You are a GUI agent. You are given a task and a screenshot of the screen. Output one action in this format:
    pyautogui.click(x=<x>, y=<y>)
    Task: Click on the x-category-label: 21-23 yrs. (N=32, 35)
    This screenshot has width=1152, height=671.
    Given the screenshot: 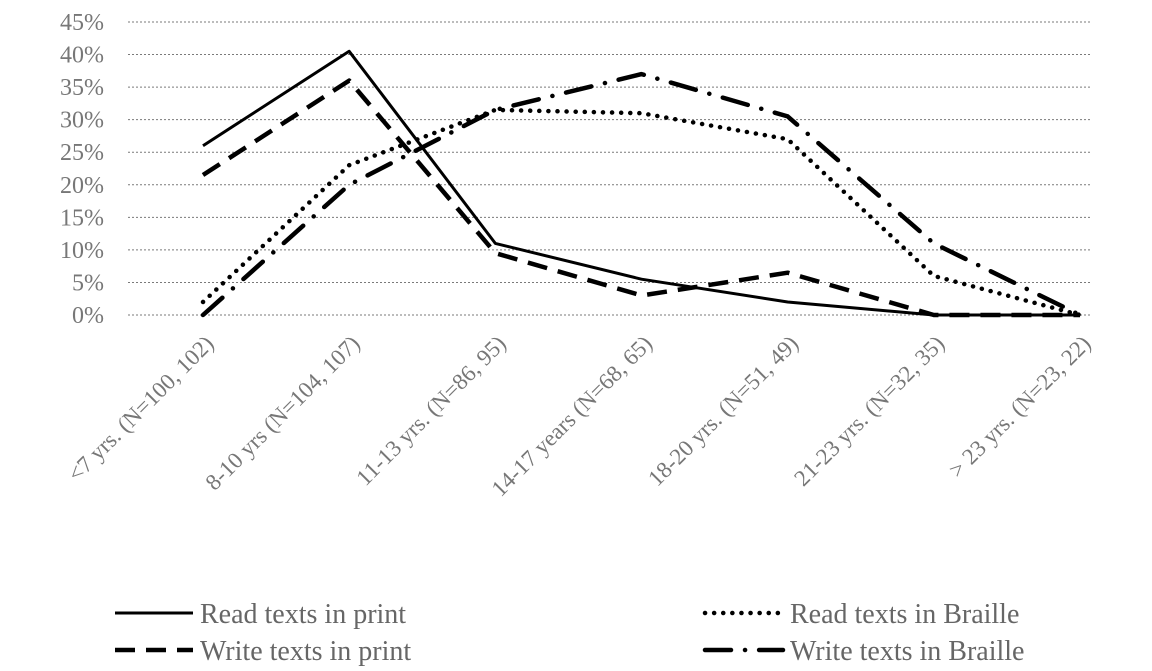 What is the action you would take?
    pyautogui.click(x=869, y=411)
    